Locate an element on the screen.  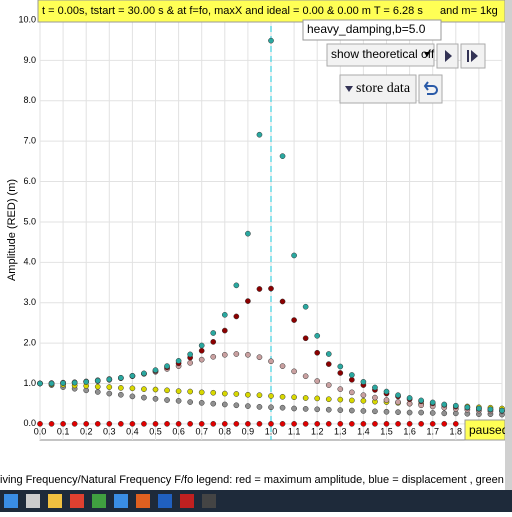
x-tick-label: 1.8 is located at coordinates (456, 431).